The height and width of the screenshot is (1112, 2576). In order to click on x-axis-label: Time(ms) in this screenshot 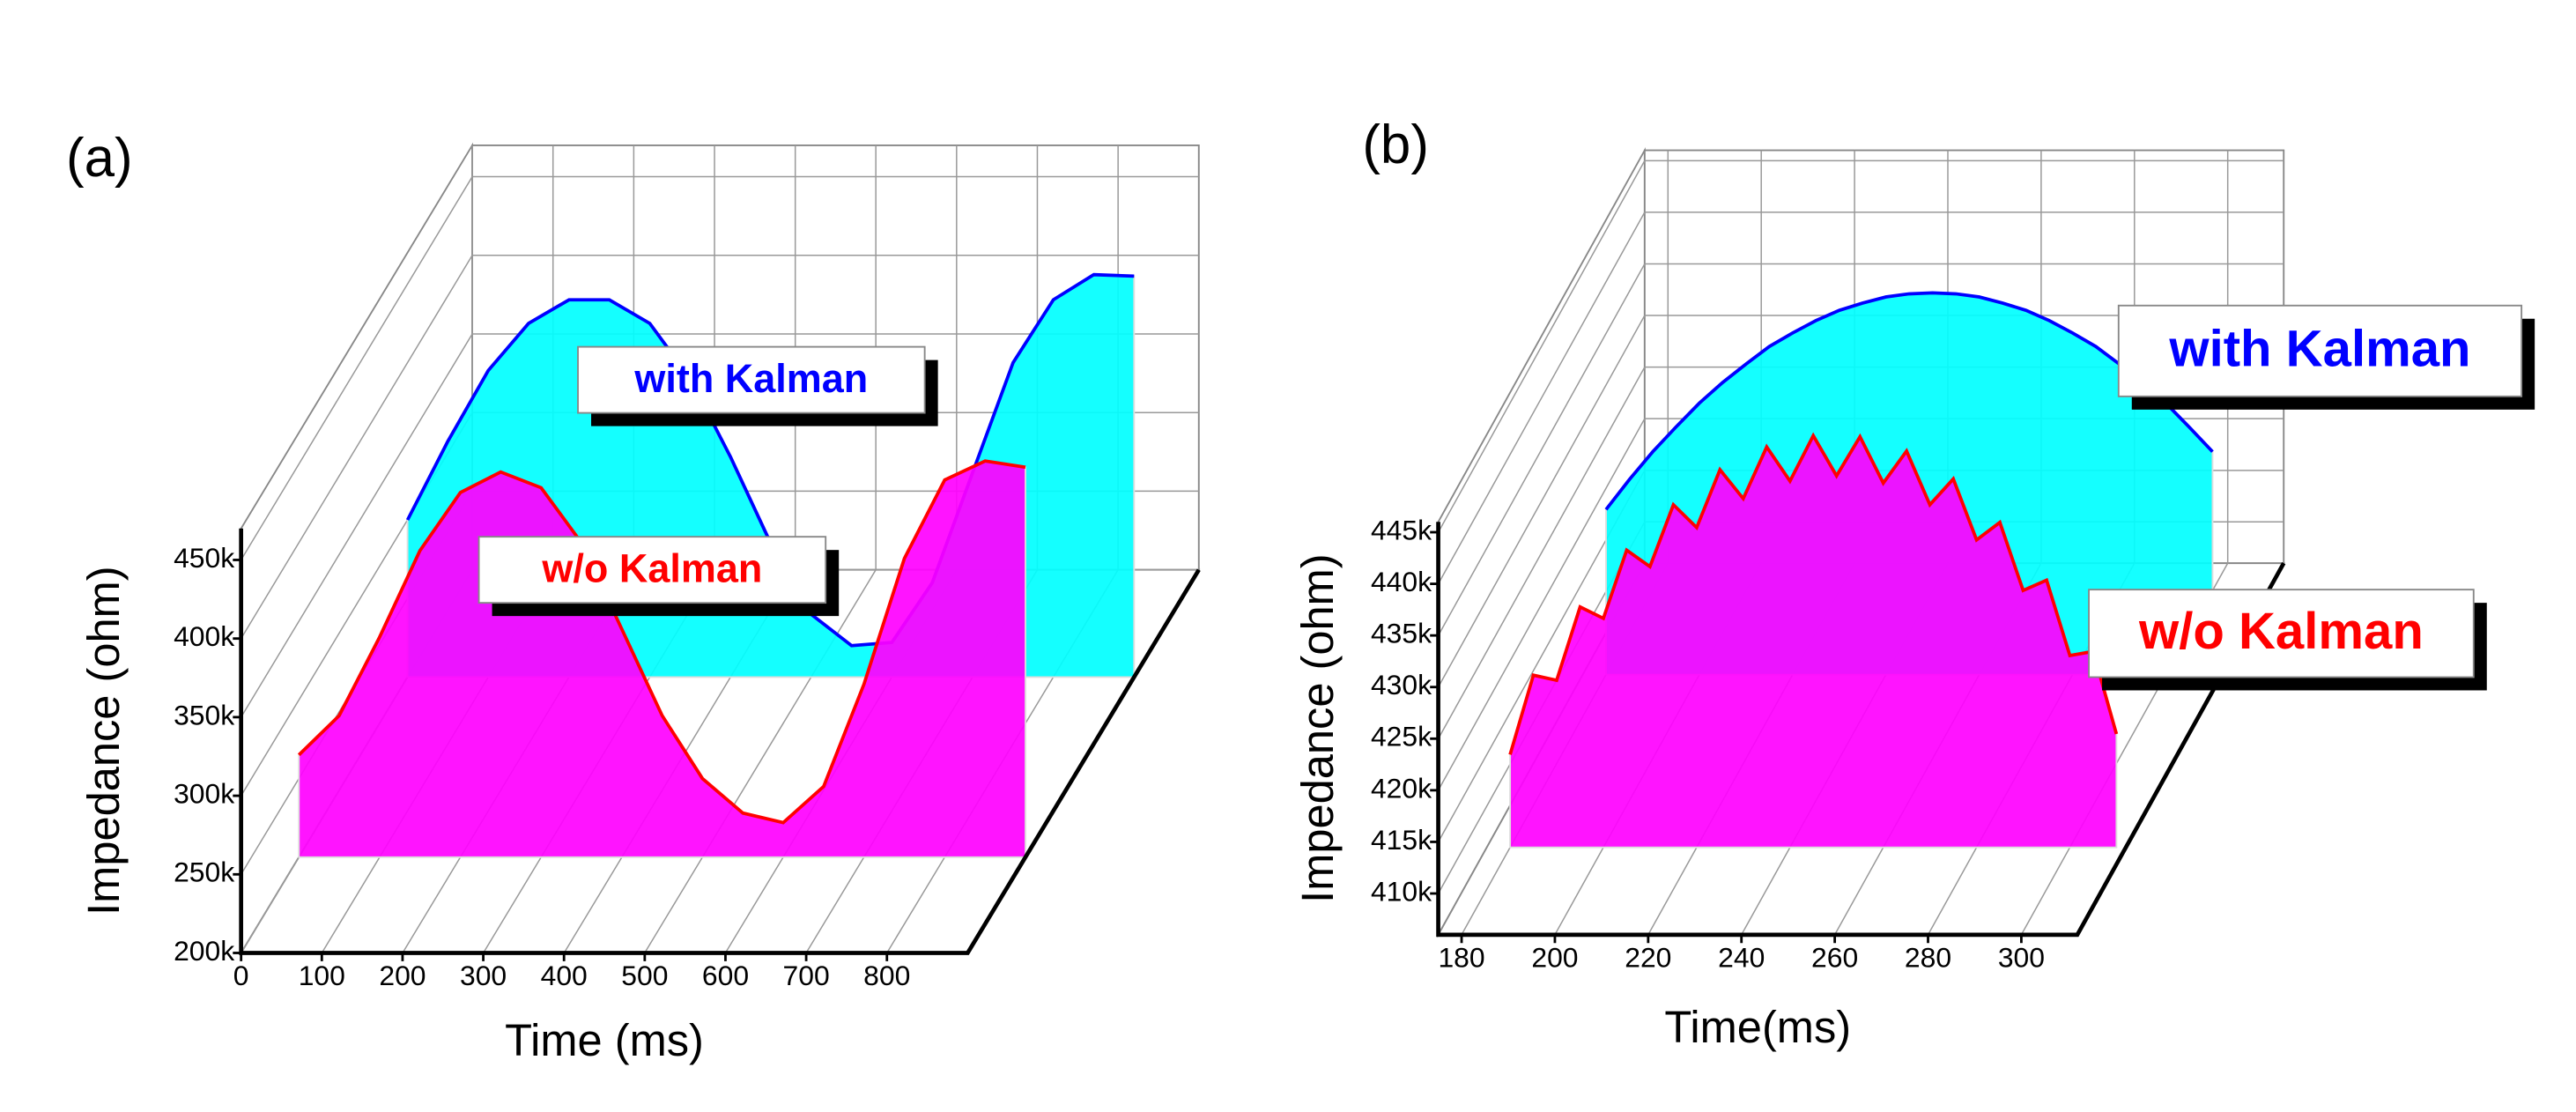, I will do `click(1758, 1027)`.